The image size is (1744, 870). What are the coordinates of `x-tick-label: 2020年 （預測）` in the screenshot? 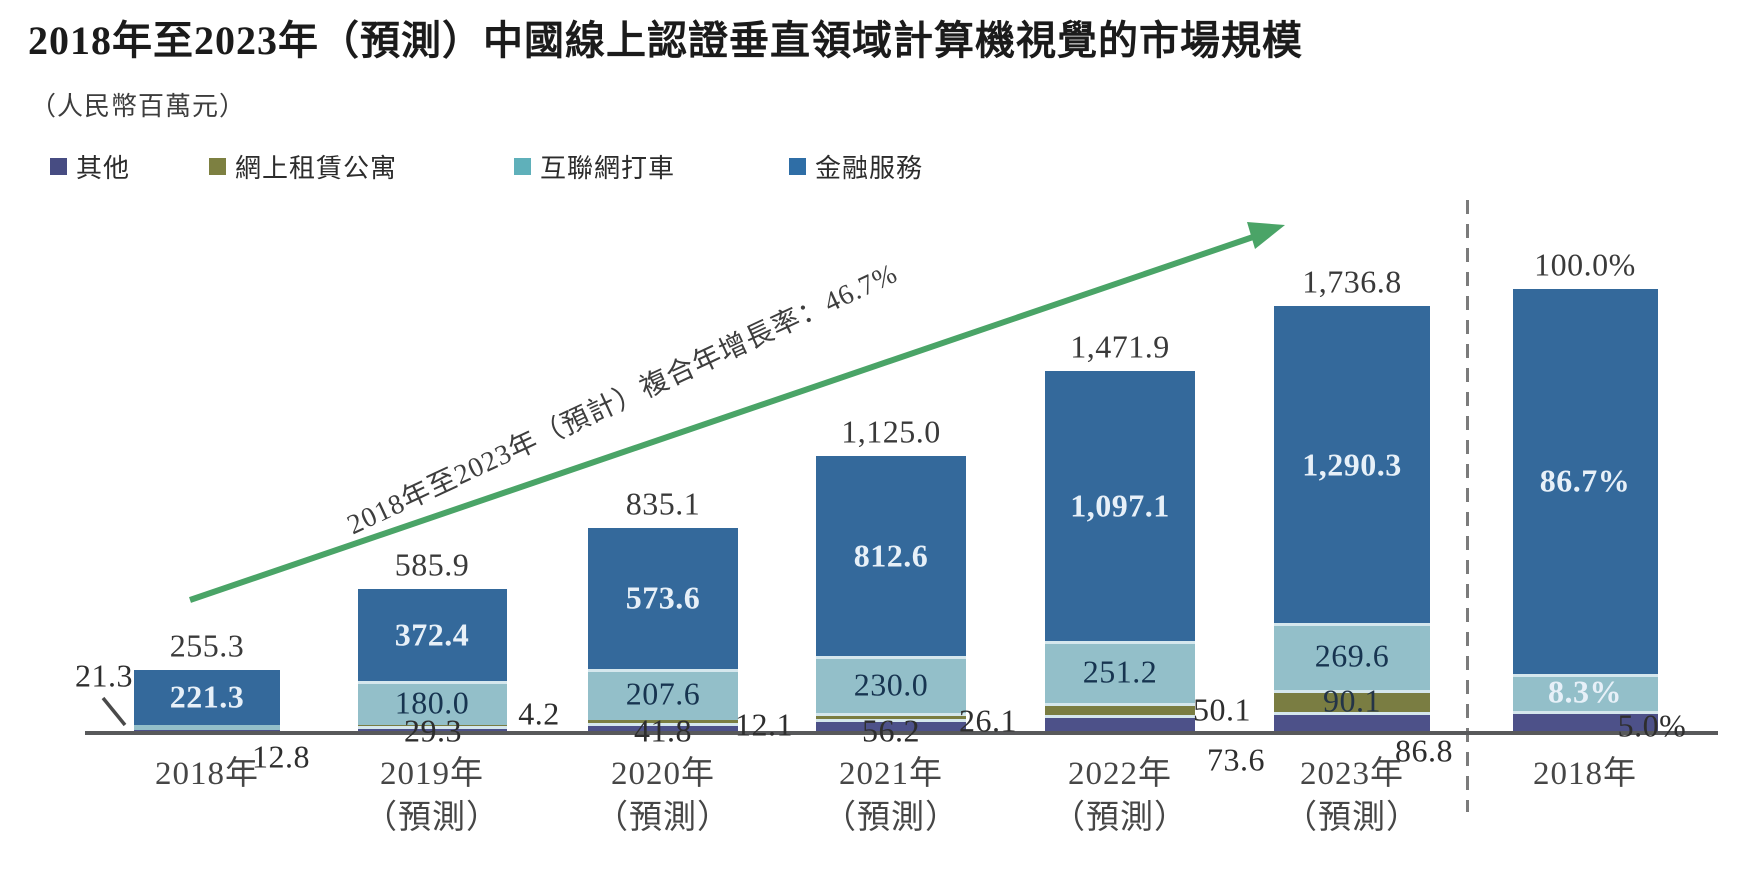 It's located at (663, 796).